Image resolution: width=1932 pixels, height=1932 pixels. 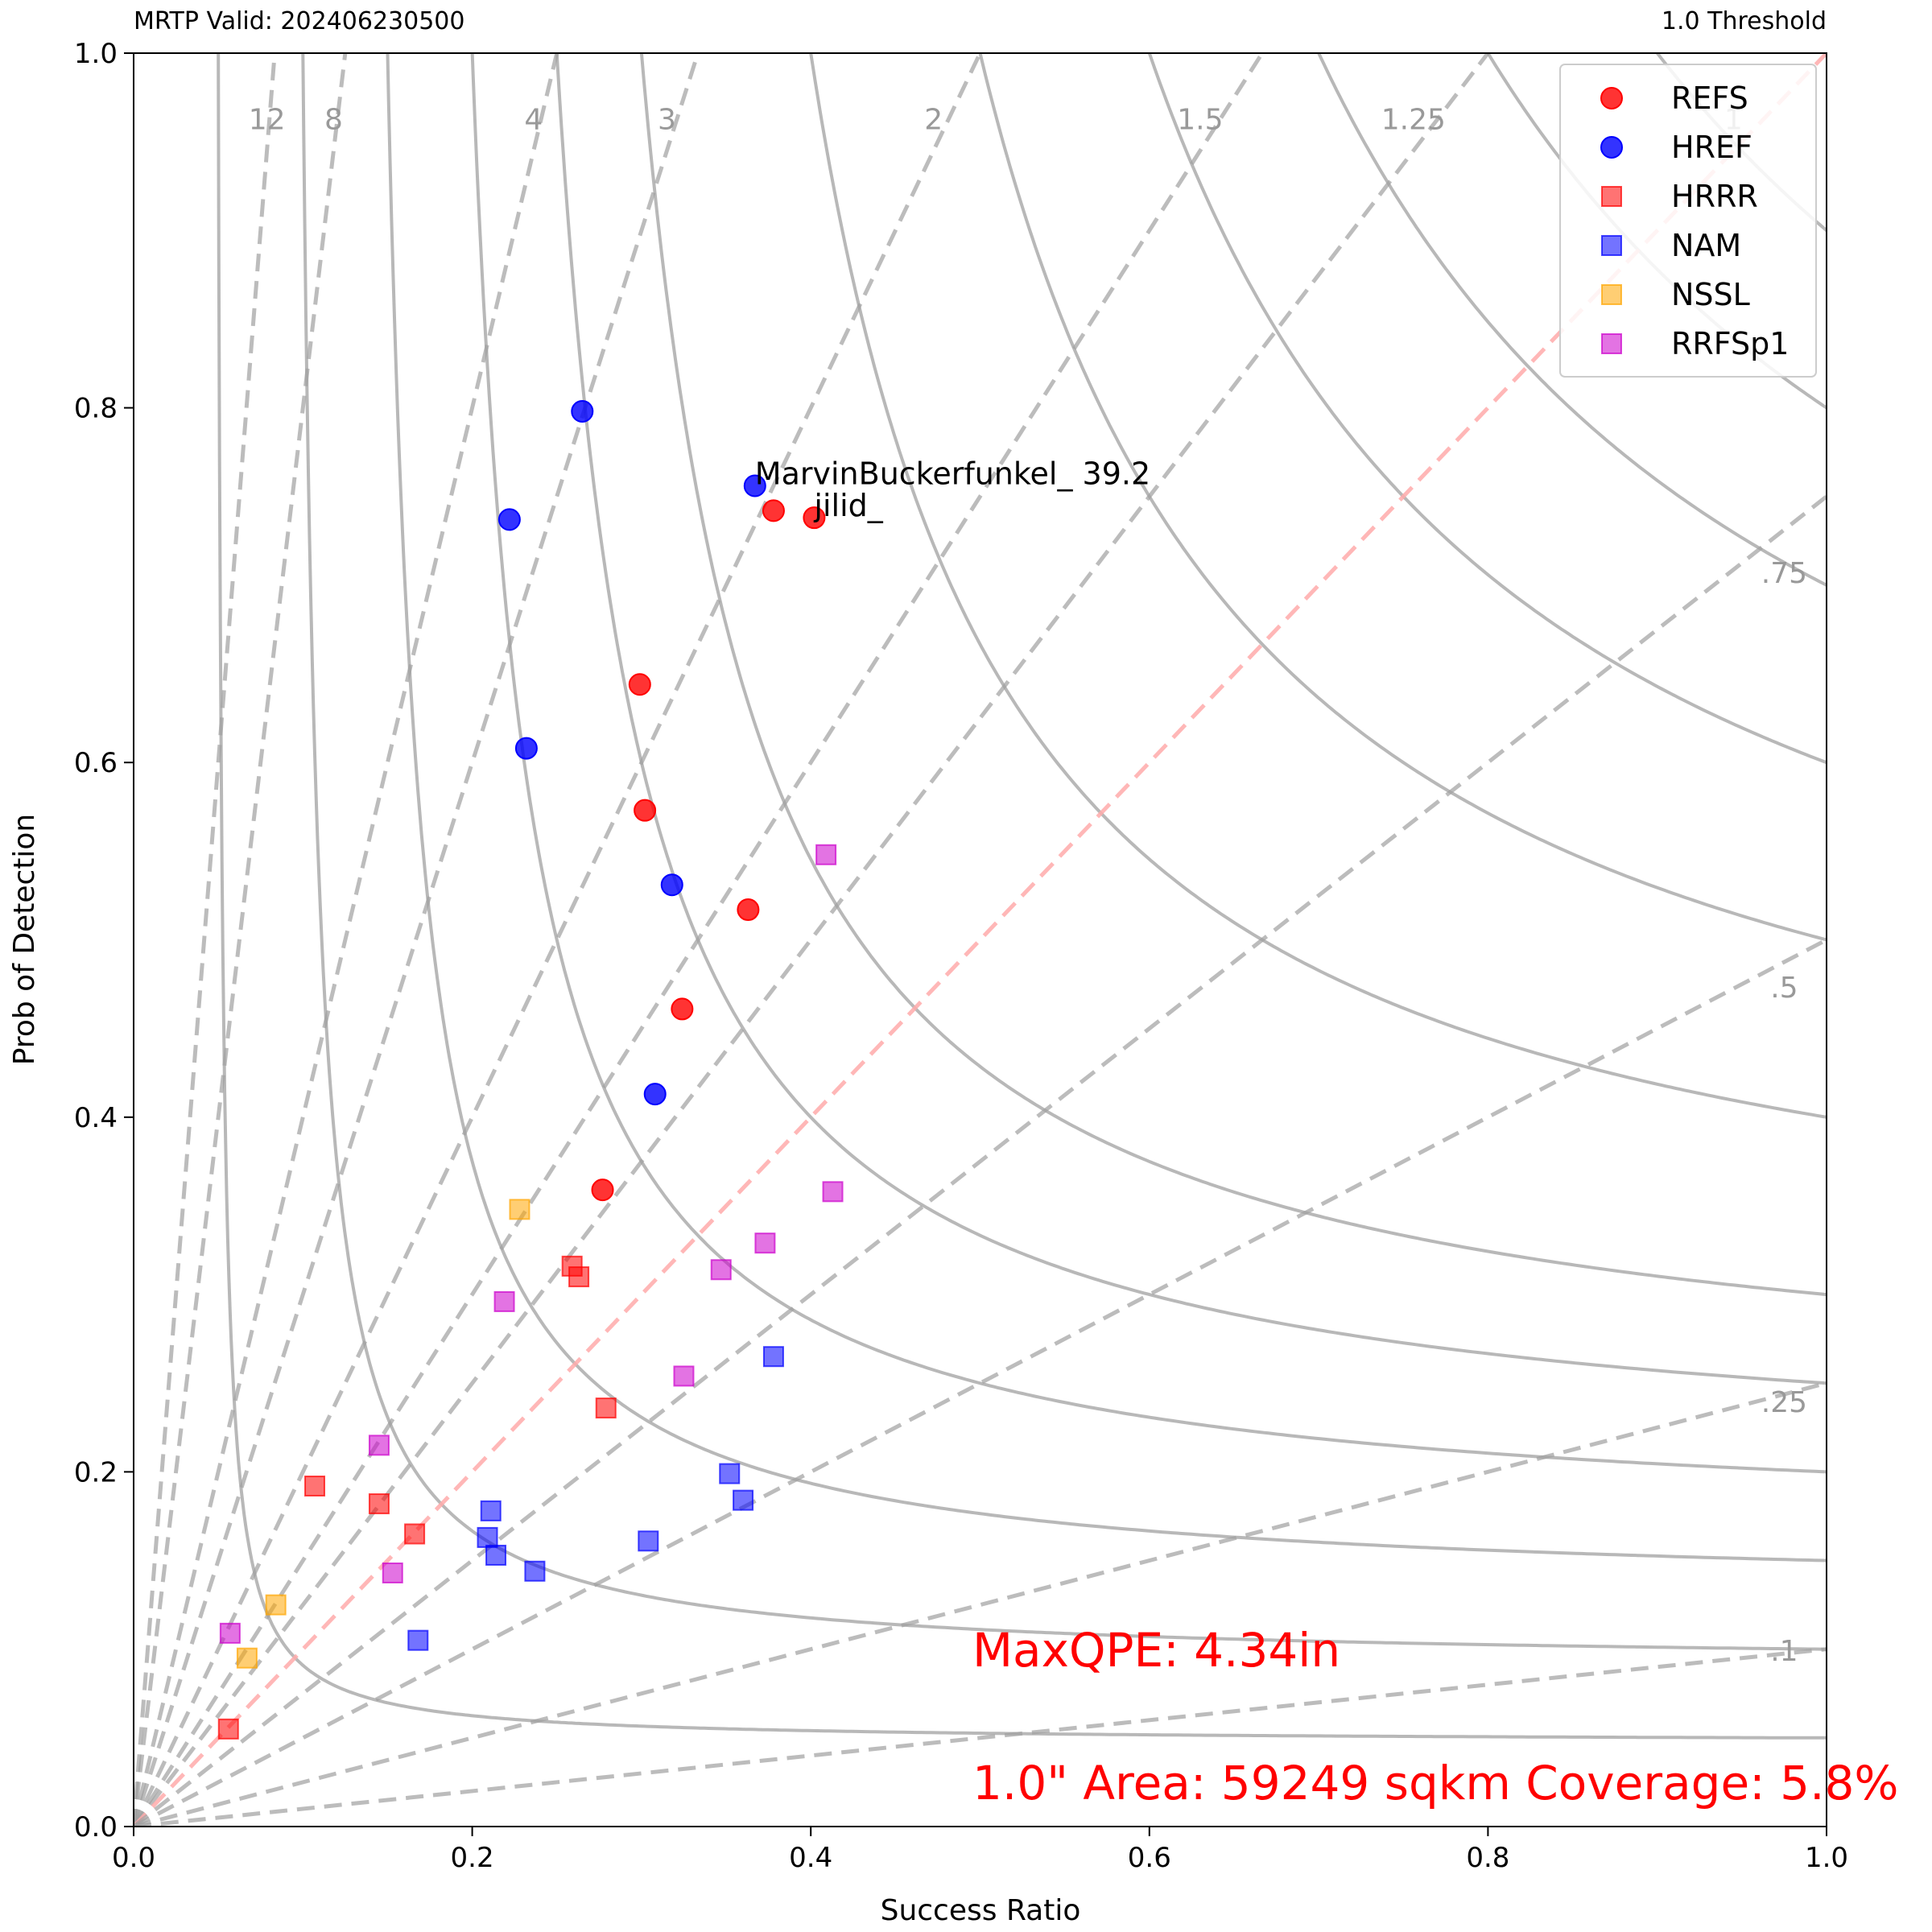 I want to click on legend-marker-nssl, so click(x=1611, y=294).